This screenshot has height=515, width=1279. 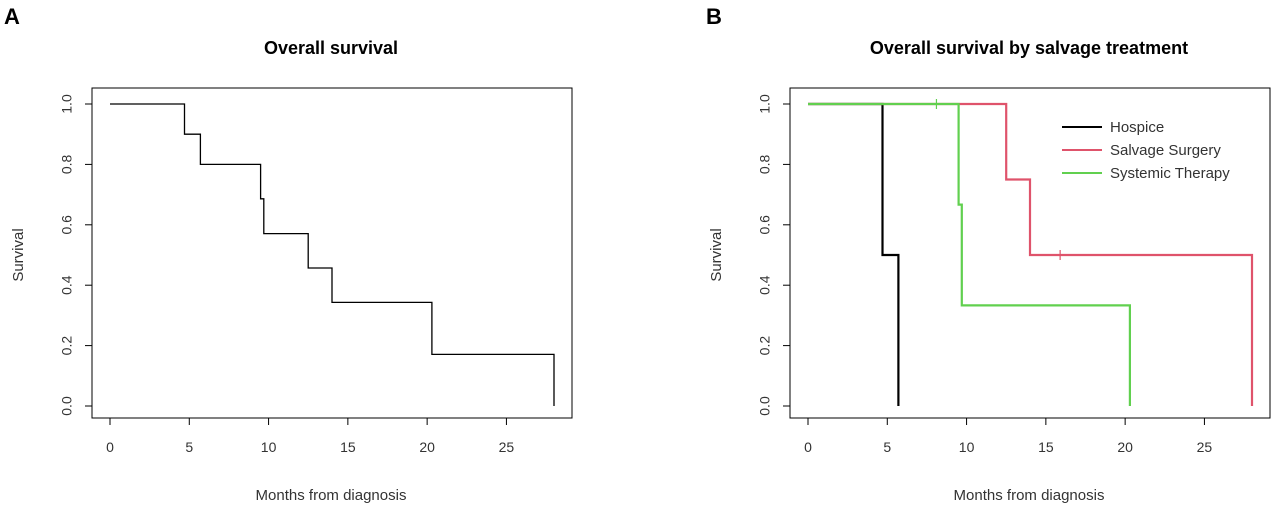 I want to click on y-axis-label-b: Survival, so click(x=716, y=254).